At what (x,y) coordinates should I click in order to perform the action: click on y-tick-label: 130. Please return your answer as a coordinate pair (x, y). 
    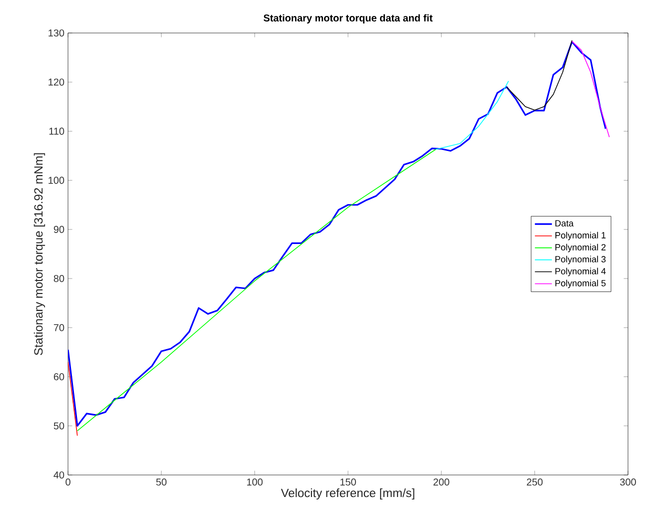
    Looking at the image, I should click on (56, 33).